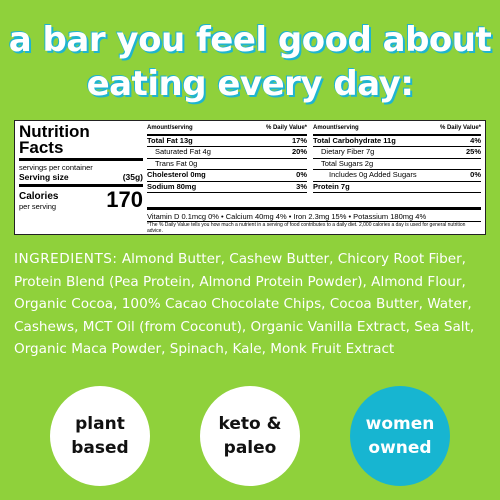  What do you see at coordinates (227, 187) in the screenshot?
I see `nutrient-row: Sodium 80mg 3%` at bounding box center [227, 187].